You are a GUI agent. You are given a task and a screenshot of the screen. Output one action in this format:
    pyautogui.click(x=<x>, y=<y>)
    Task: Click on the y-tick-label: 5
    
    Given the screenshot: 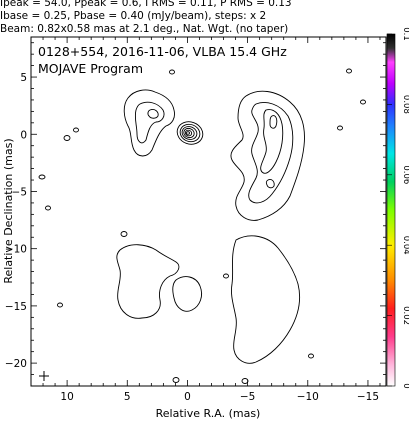 What is the action you would take?
    pyautogui.click(x=23, y=78)
    